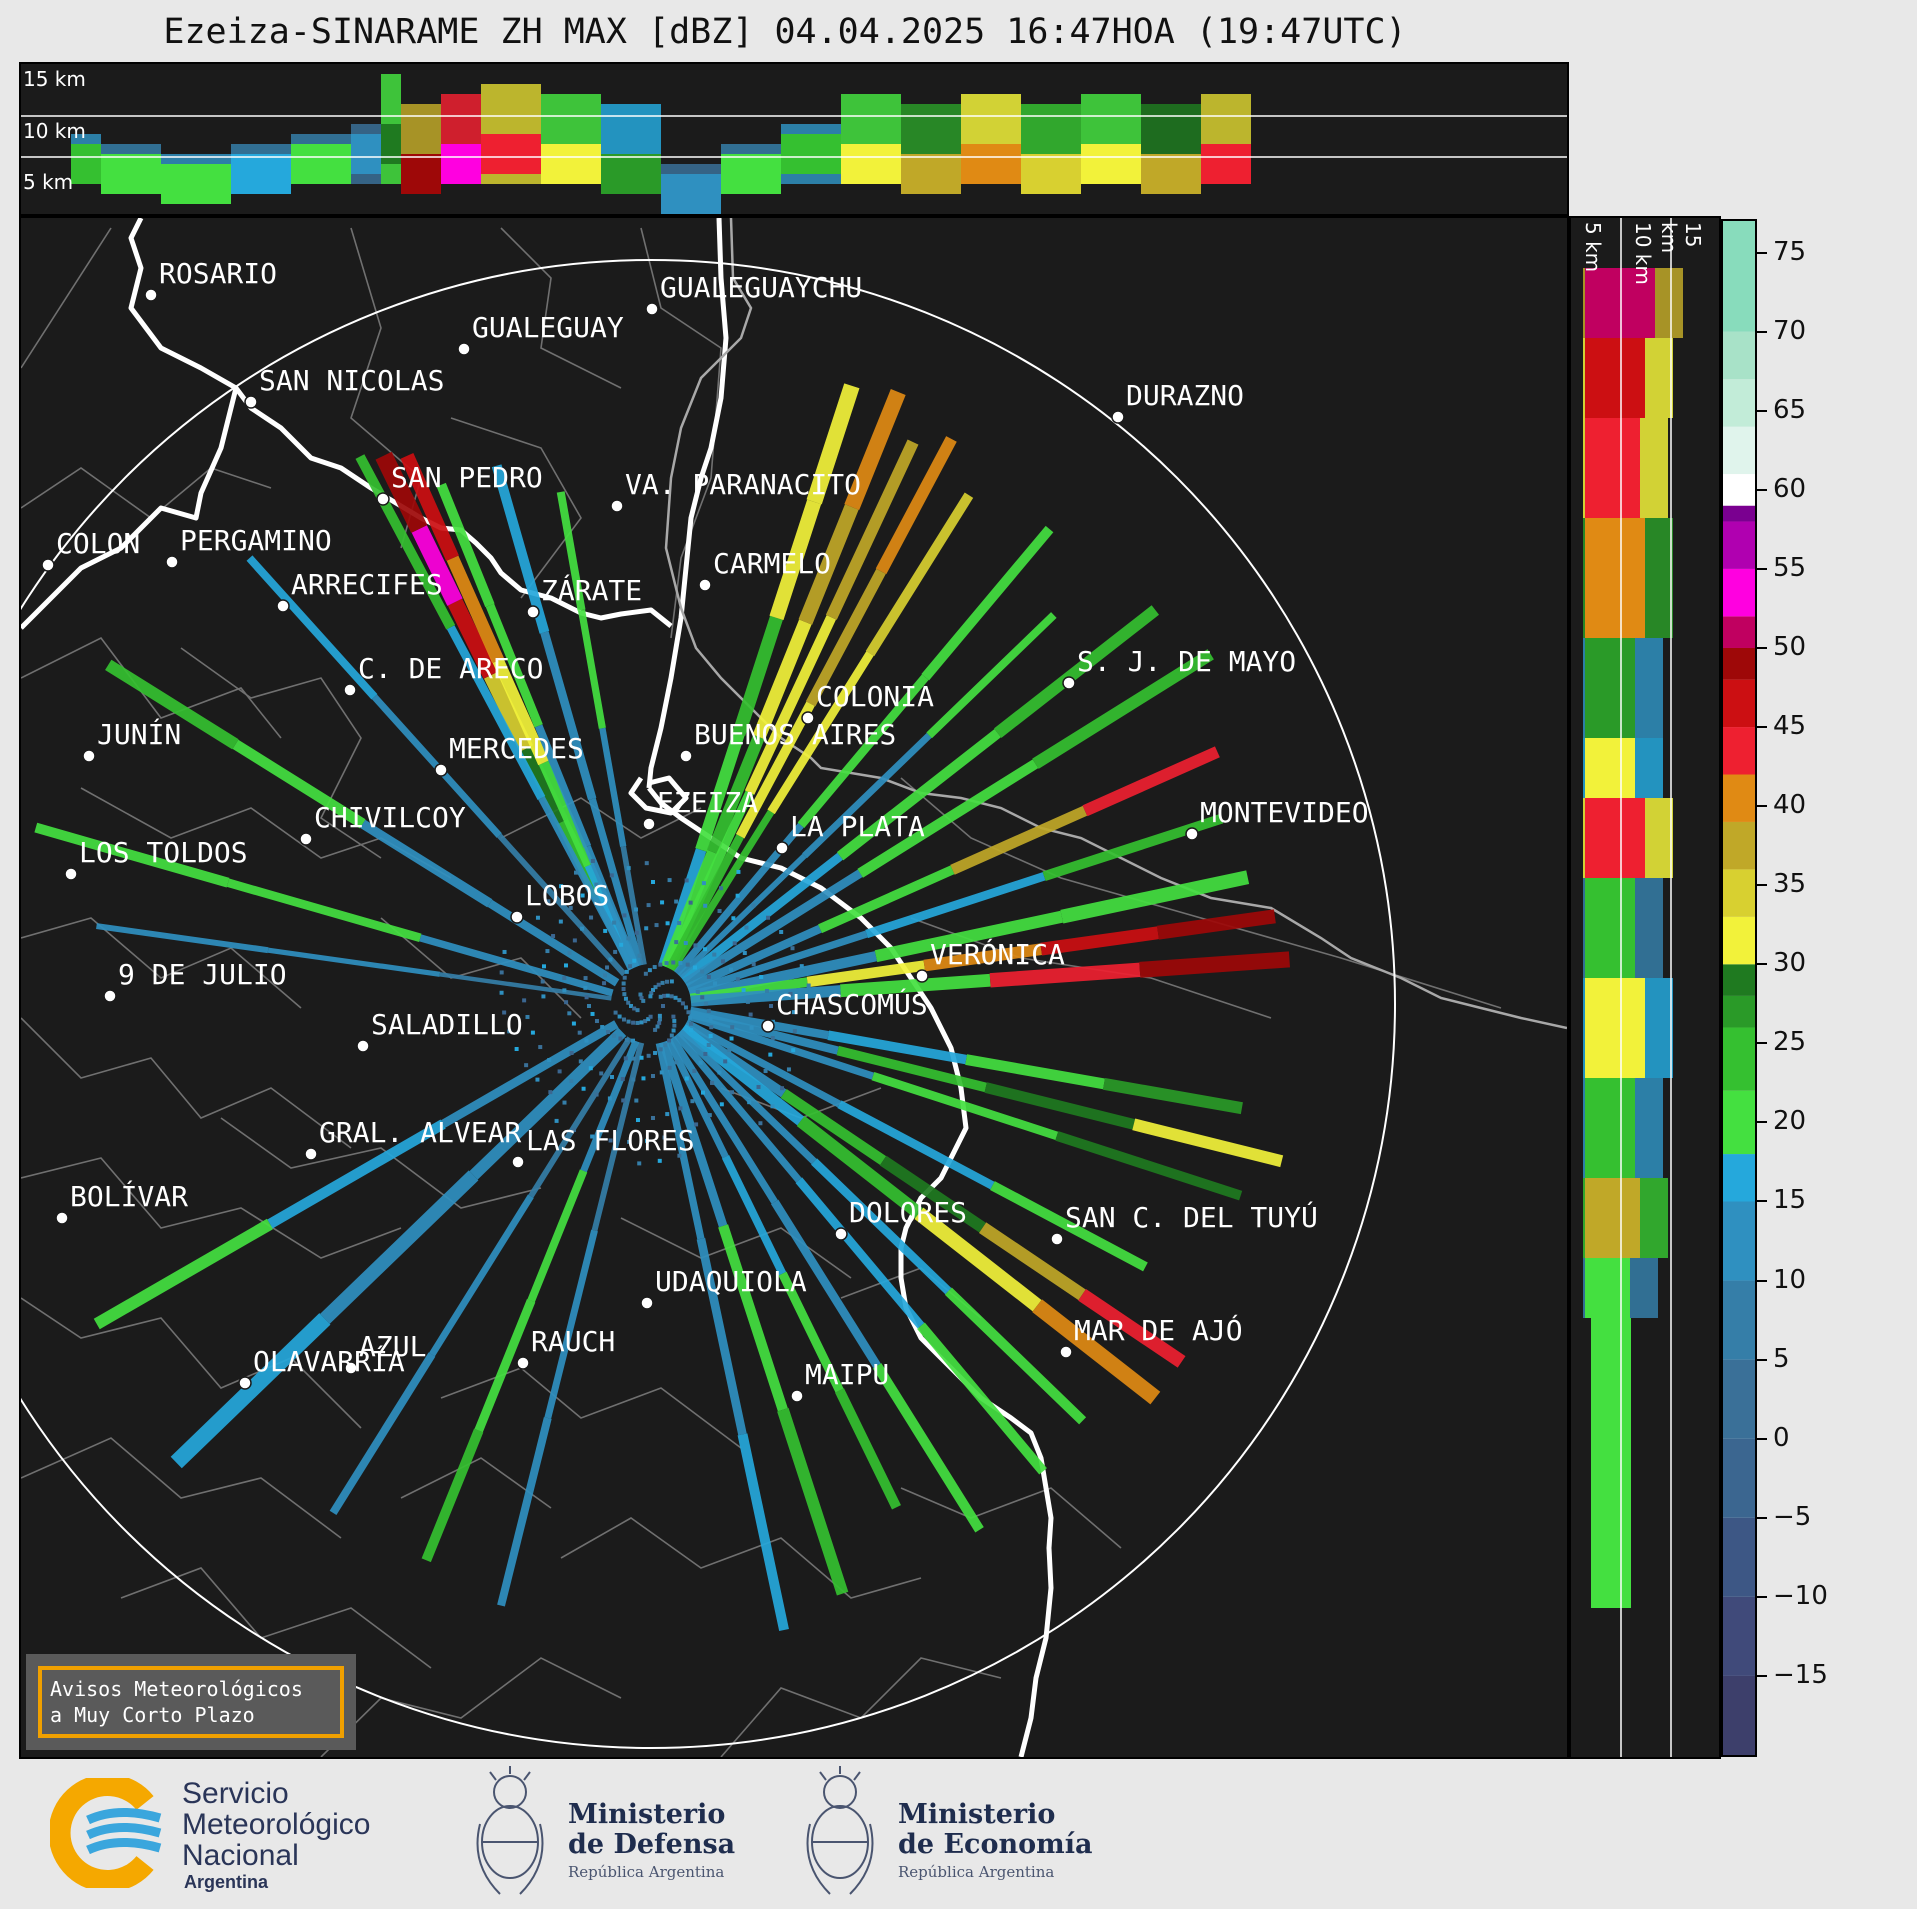  Describe the element at coordinates (1158, 1330) in the screenshot. I see `city-label: MAR DE AJÓ` at that location.